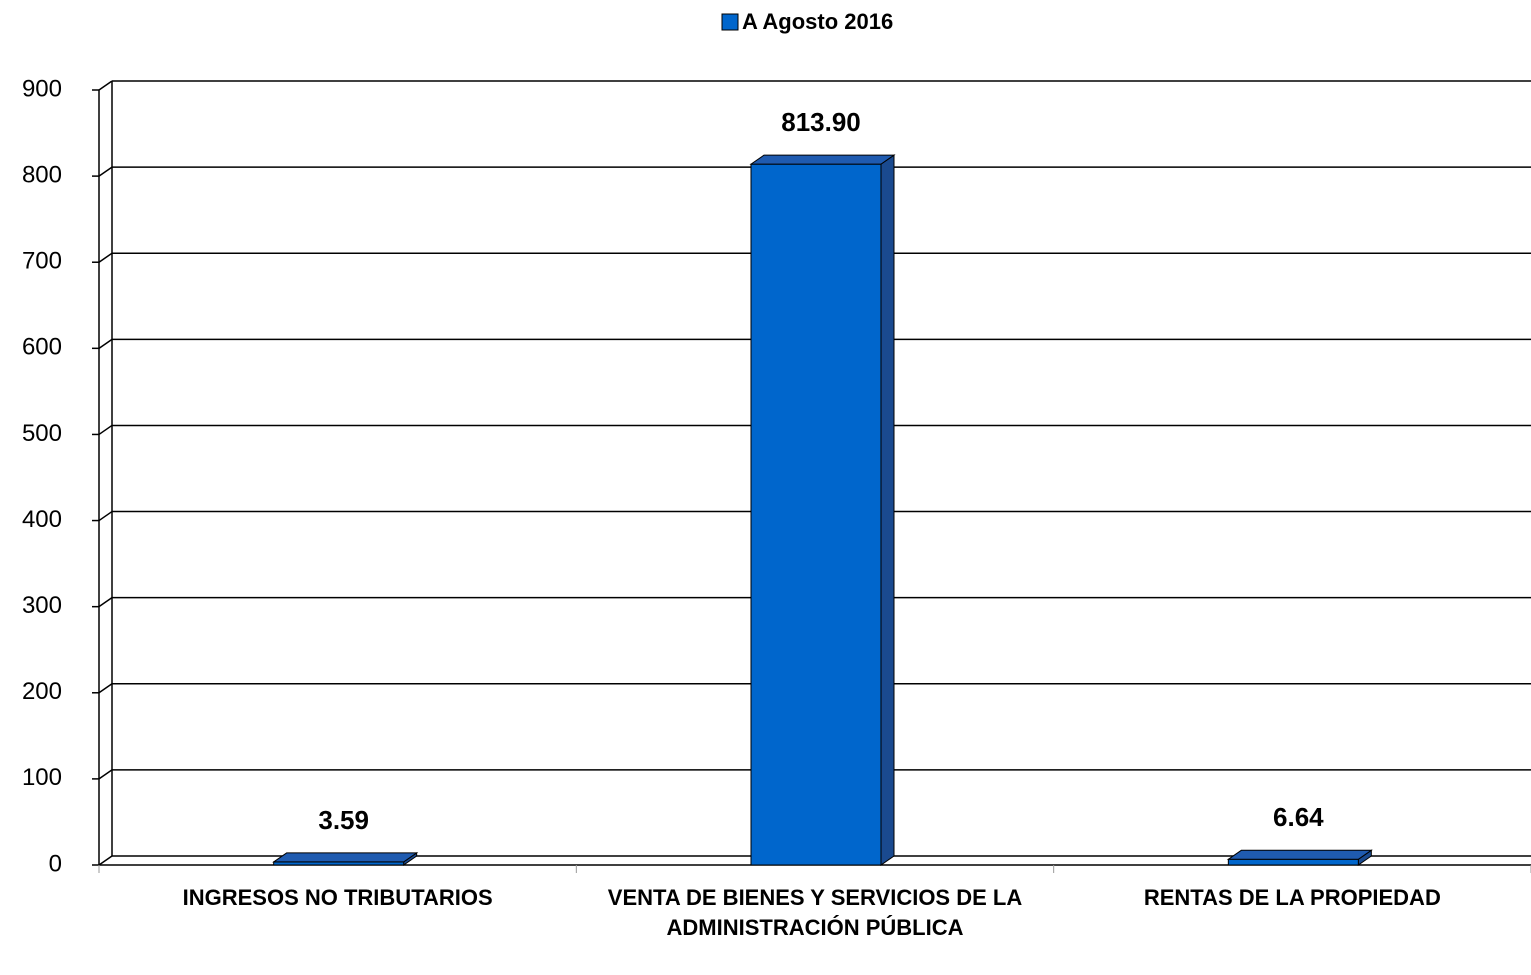 The height and width of the screenshot is (975, 1531). What do you see at coordinates (817, 21) in the screenshot?
I see `legend-label: A Agosto 2016` at bounding box center [817, 21].